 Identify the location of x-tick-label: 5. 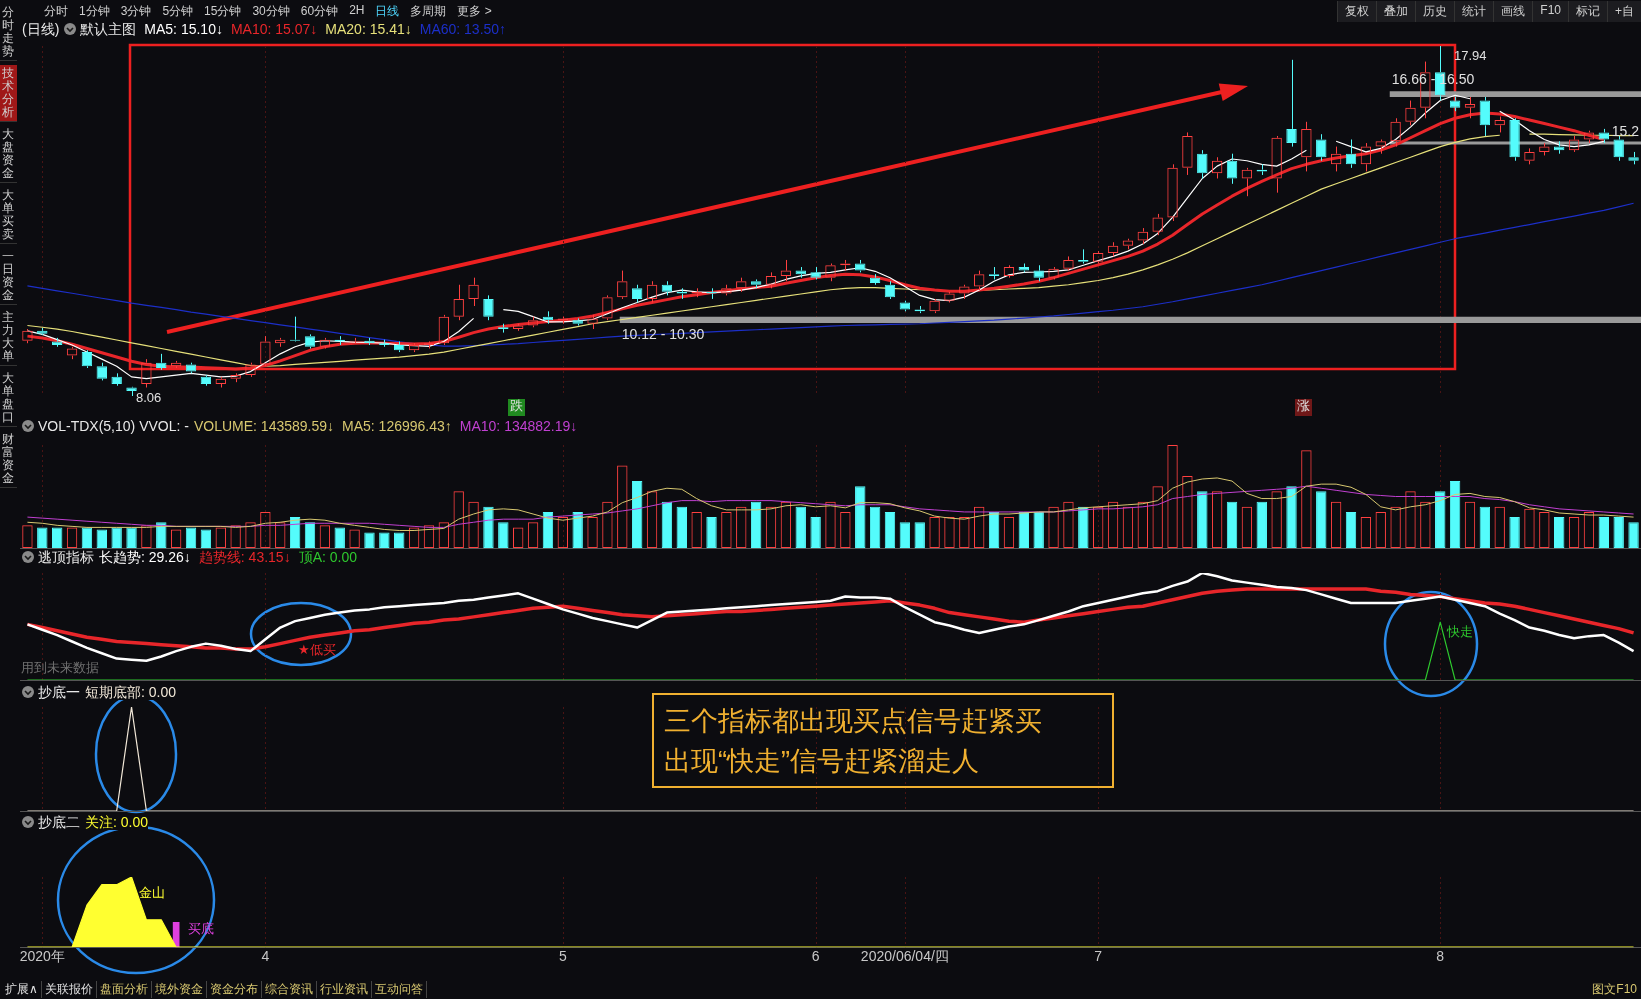
(562, 956).